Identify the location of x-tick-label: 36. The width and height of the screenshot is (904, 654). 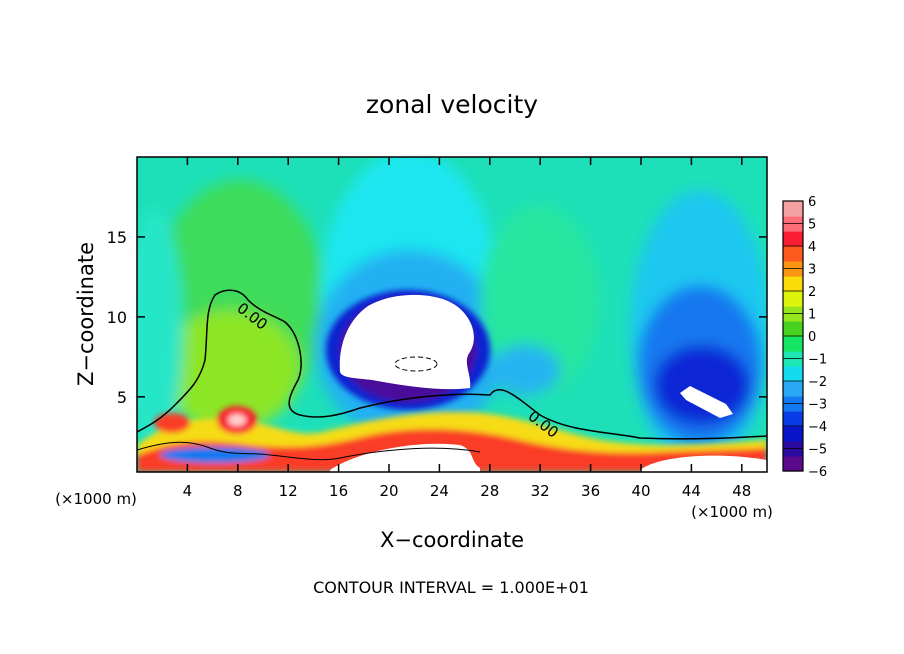
(590, 491).